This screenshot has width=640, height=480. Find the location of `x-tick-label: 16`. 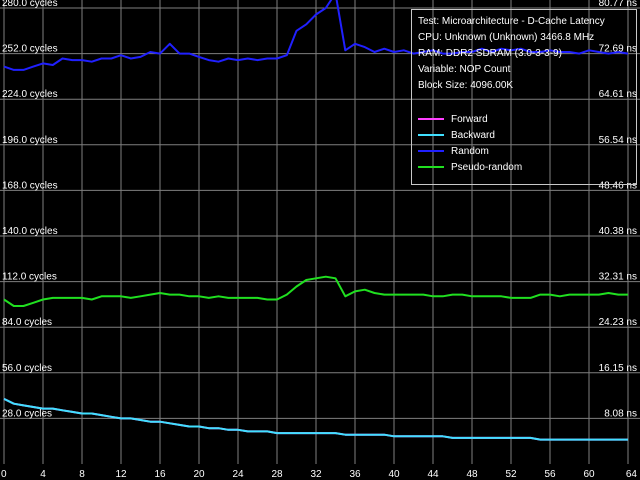

x-tick-label: 16 is located at coordinates (160, 474).